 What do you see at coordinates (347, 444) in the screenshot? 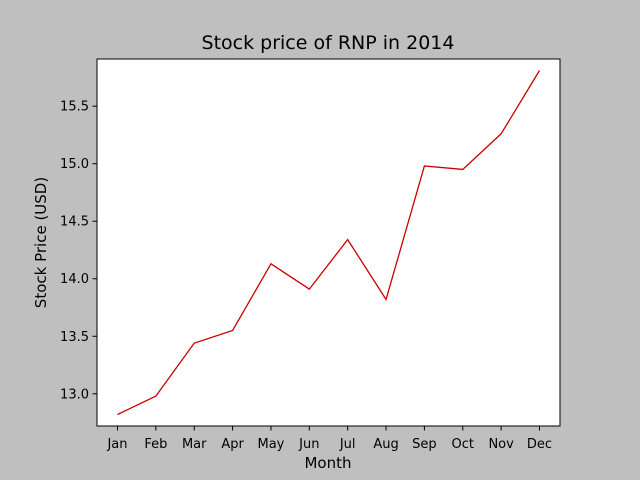
I see `x-tick-label-jul: Jul` at bounding box center [347, 444].